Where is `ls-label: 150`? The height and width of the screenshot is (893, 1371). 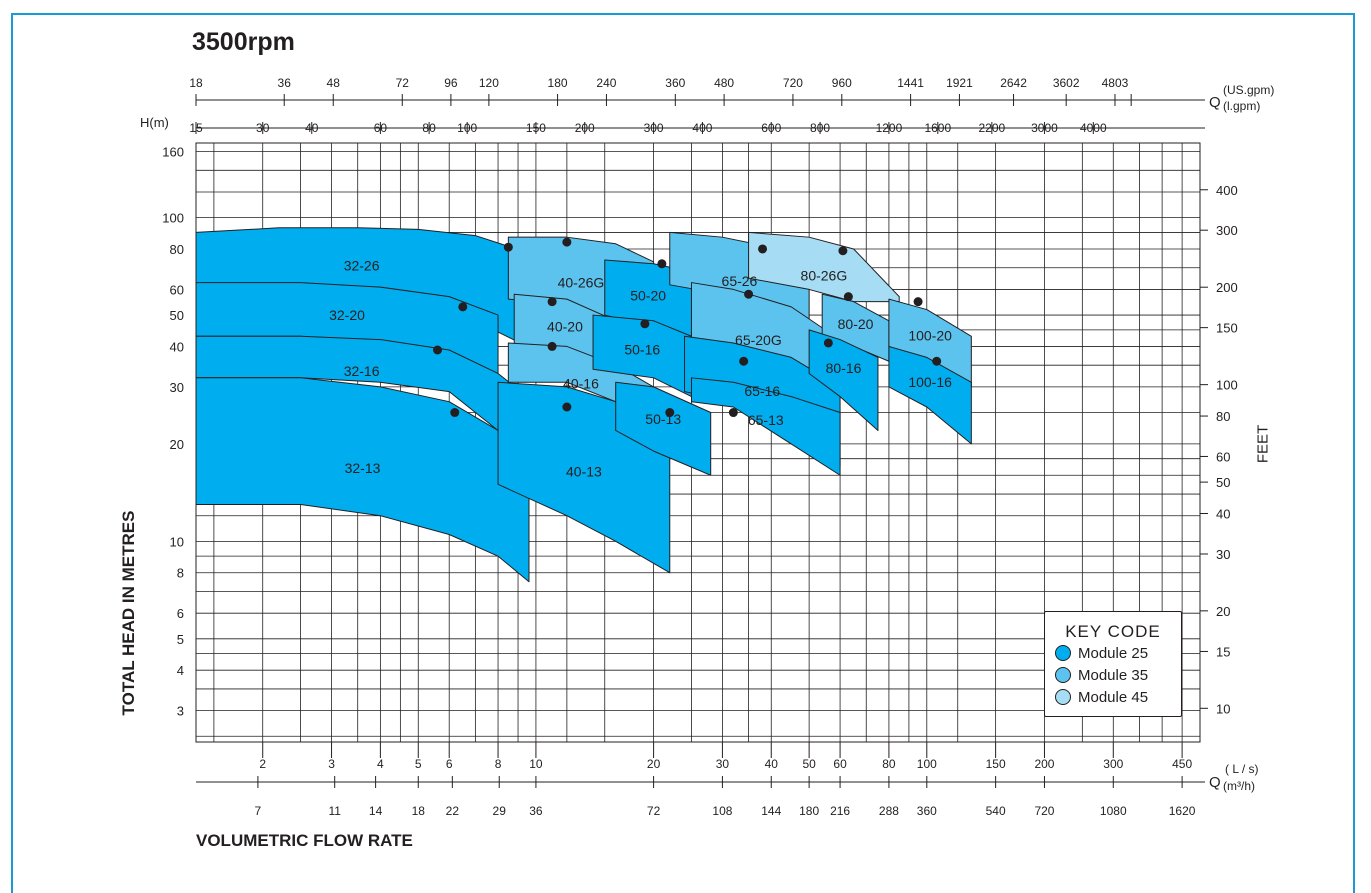 ls-label: 150 is located at coordinates (996, 764).